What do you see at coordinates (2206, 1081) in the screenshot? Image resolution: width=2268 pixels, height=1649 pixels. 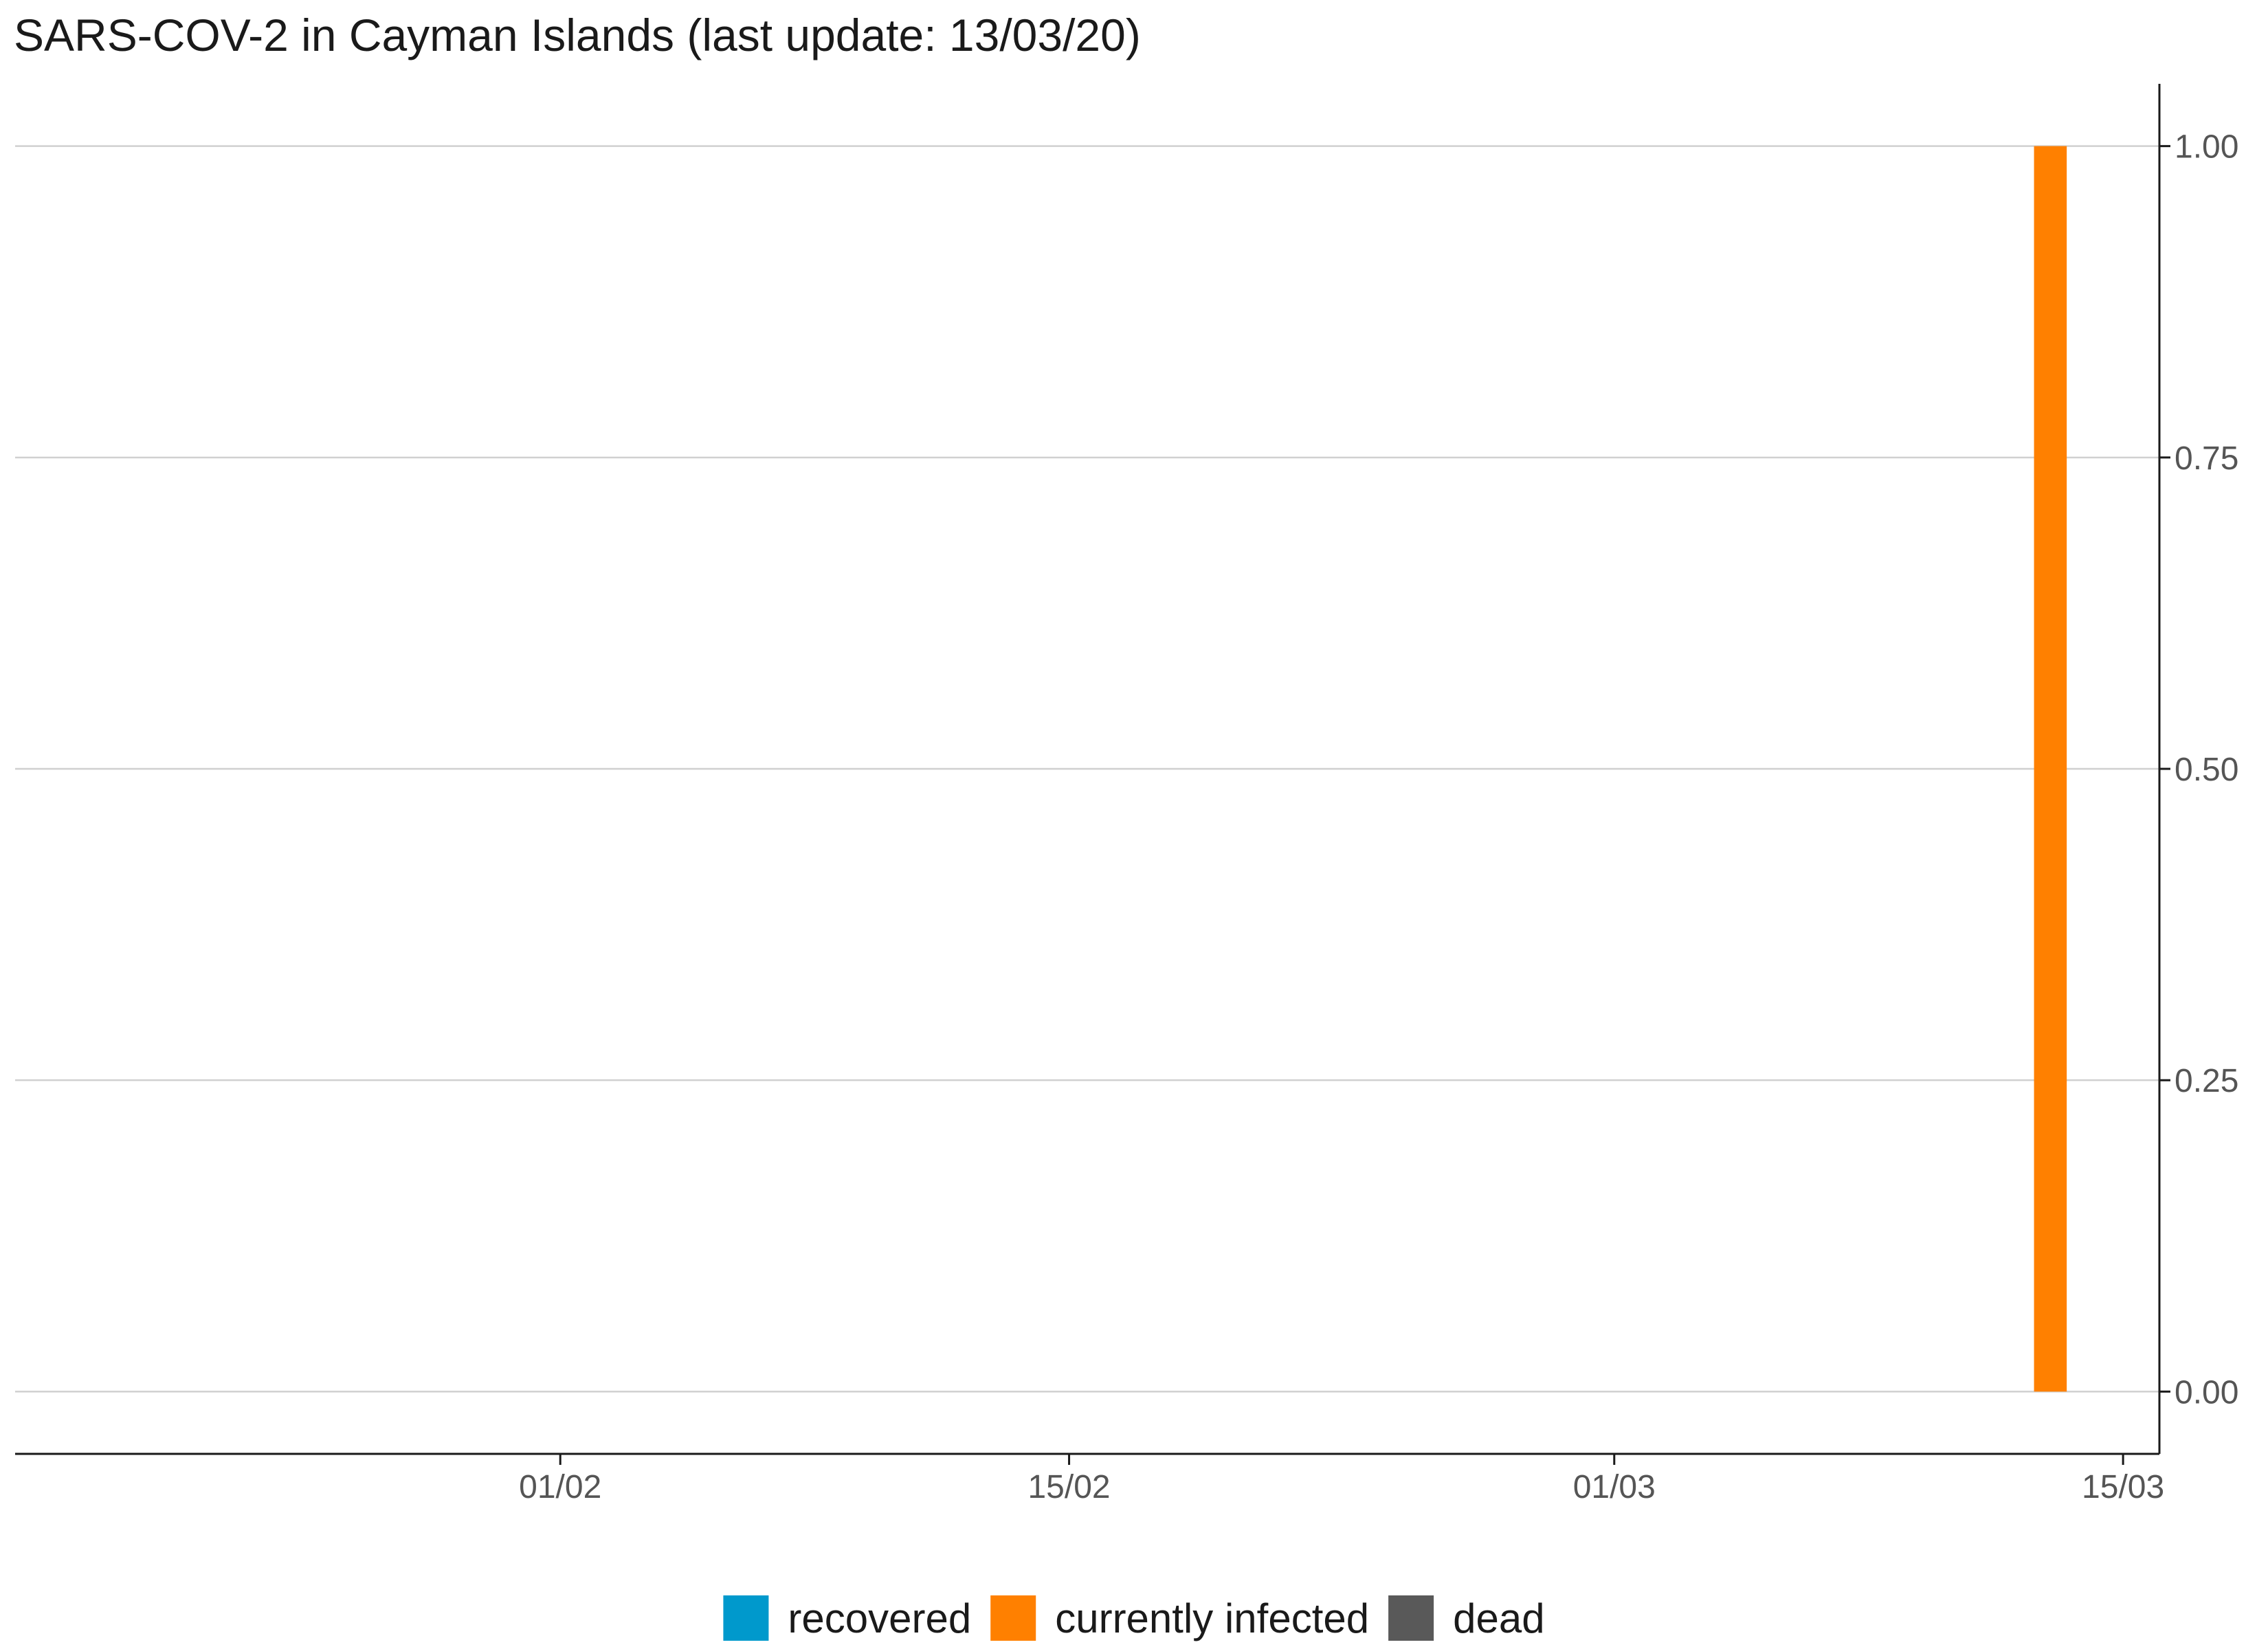 I see `y-tick-label: 0.25` at bounding box center [2206, 1081].